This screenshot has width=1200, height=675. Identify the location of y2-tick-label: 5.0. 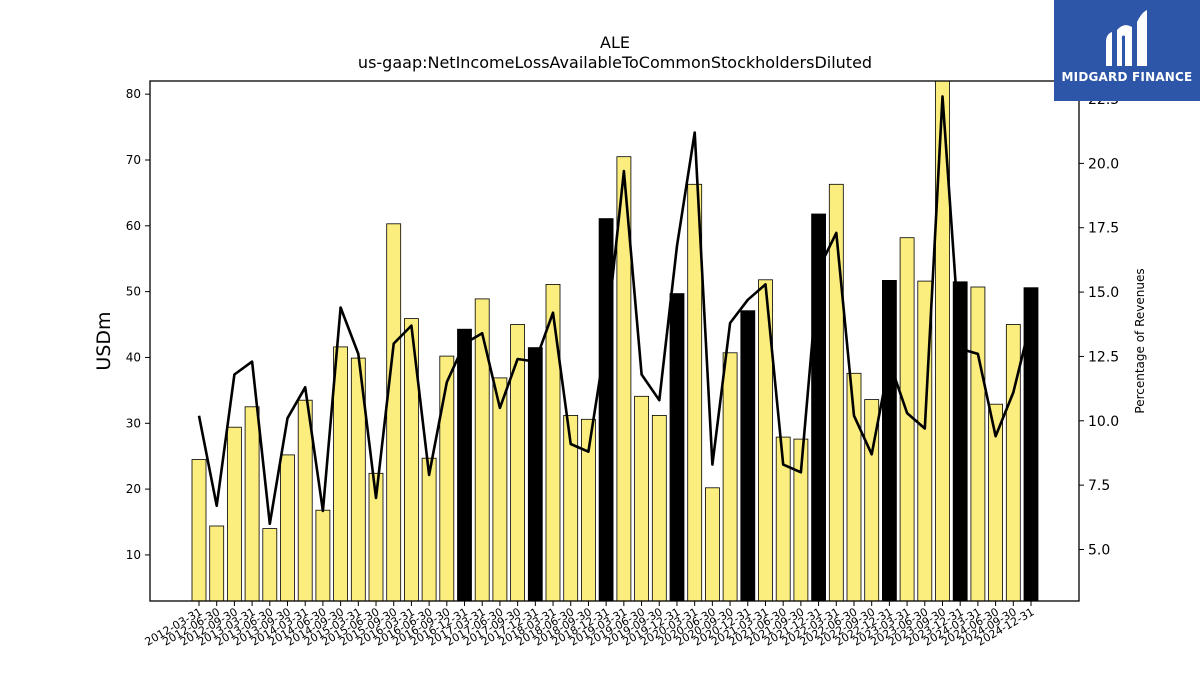
(1099, 551).